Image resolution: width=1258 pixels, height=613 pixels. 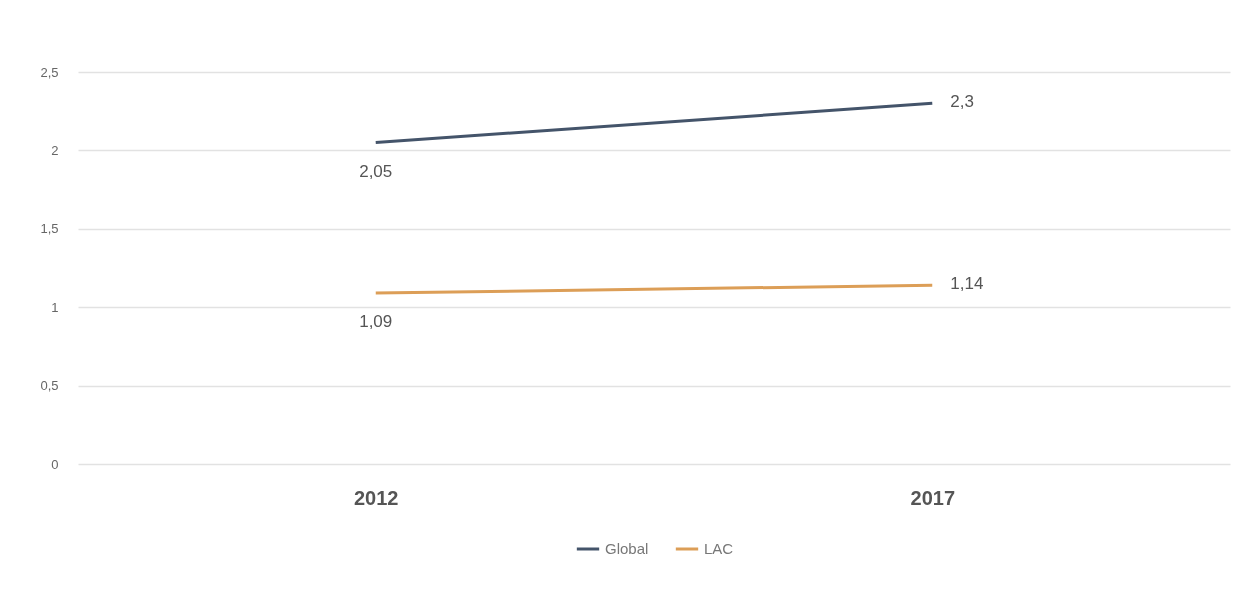 What do you see at coordinates (627, 548) in the screenshot?
I see `legend-label: Global` at bounding box center [627, 548].